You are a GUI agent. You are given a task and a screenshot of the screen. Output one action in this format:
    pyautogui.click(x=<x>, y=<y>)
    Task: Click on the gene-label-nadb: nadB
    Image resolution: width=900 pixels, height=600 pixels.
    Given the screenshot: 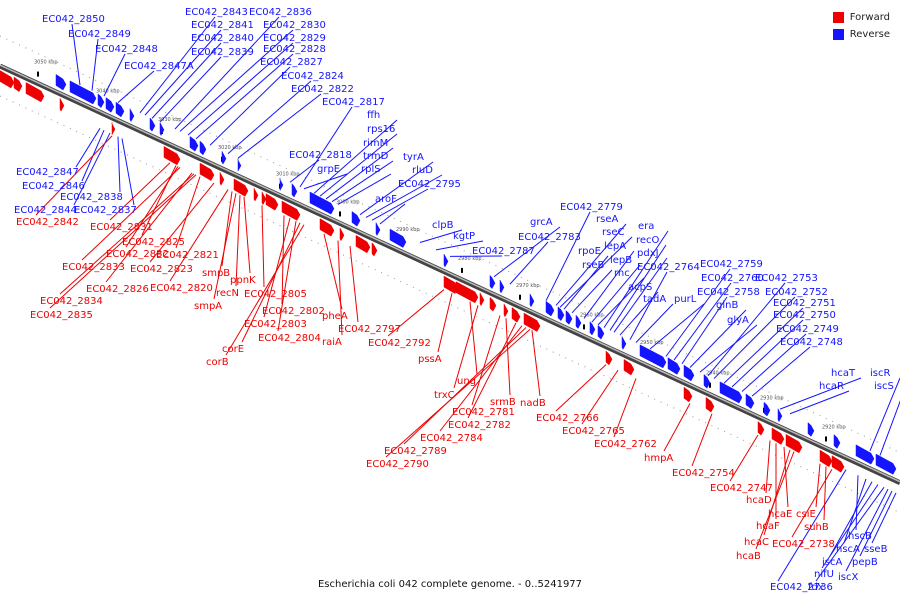 What is the action you would take?
    pyautogui.click(x=533, y=403)
    